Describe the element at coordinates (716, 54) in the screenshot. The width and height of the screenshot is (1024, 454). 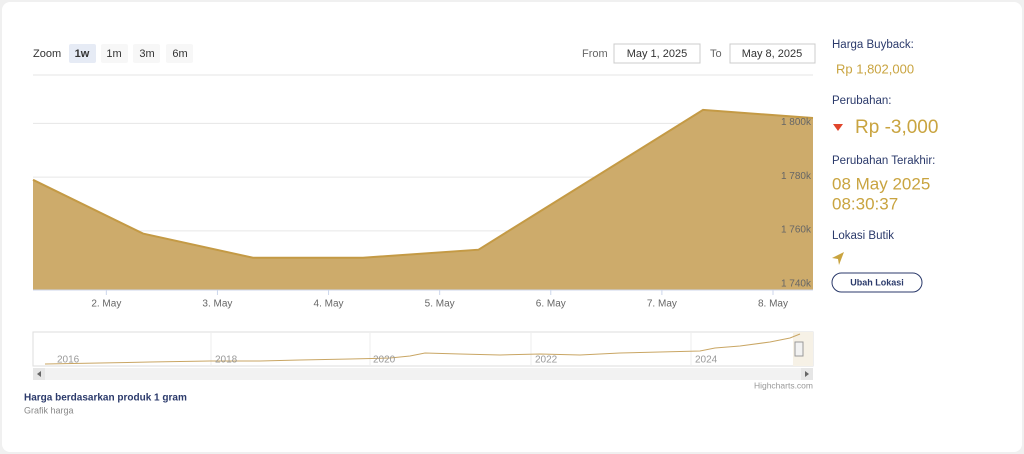
I see `to-label: To` at that location.